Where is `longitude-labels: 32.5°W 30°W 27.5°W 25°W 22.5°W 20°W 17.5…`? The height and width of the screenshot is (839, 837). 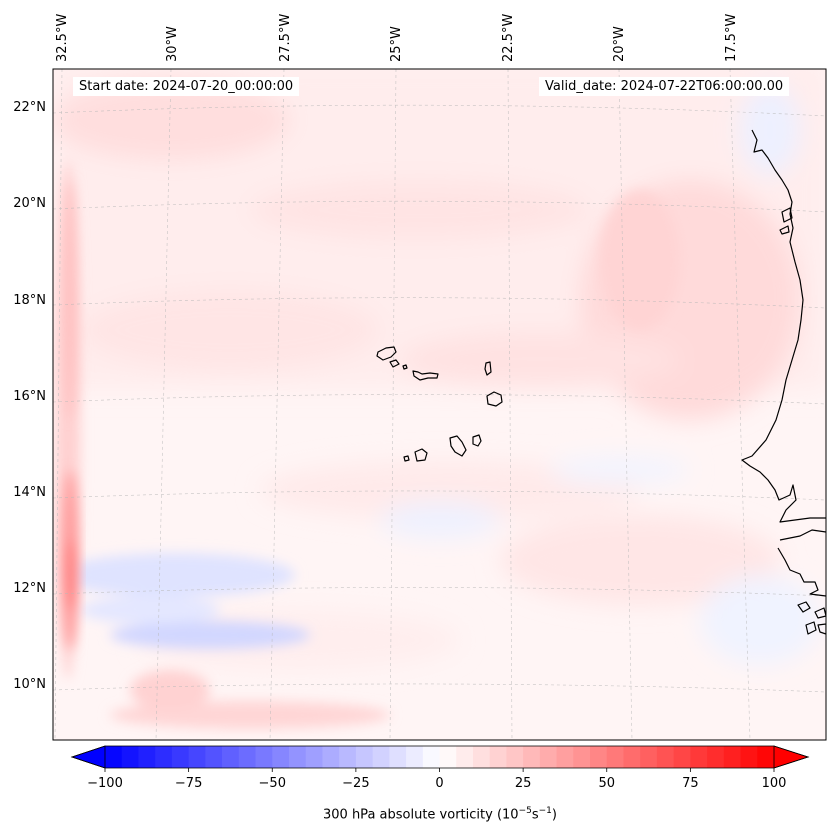
longitude-labels: 32.5°W 30°W 27.5°W 25°W 22.5°W 20°W 17.5… is located at coordinates (397, 38).